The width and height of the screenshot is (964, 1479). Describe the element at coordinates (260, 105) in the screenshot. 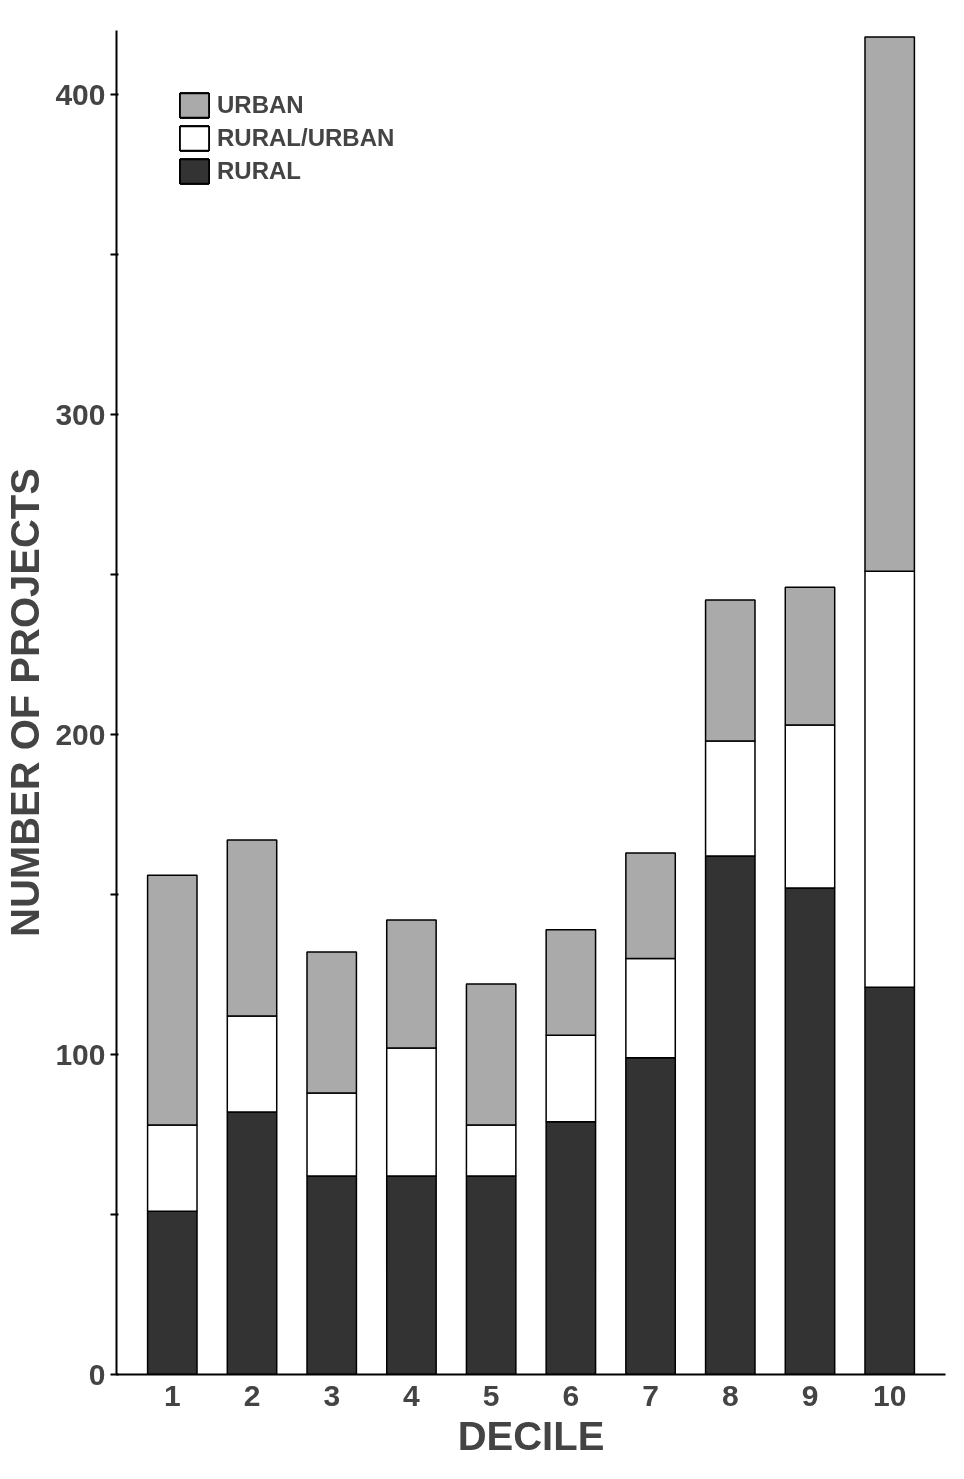

I see `legend-label: URBAN` at that location.